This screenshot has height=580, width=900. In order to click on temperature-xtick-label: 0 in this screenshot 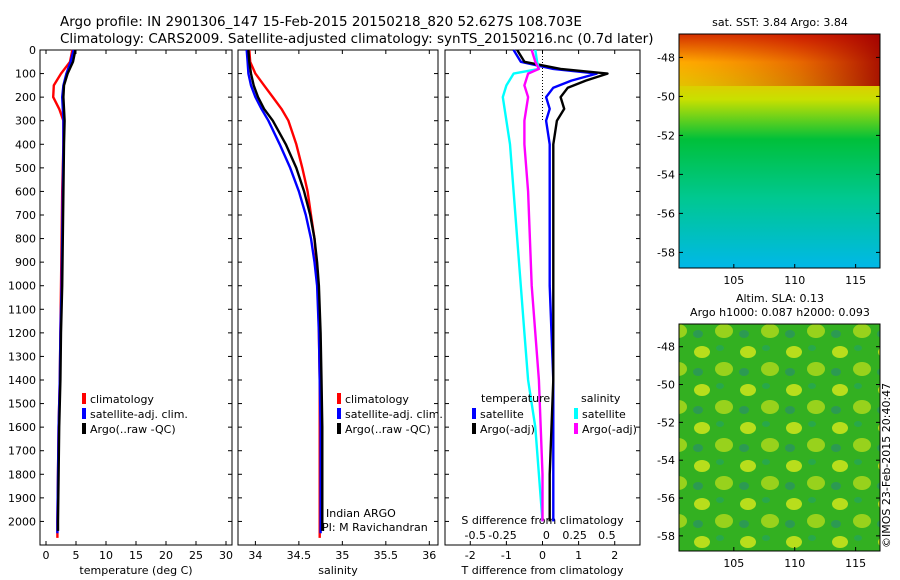, I will do `click(46, 555)`.